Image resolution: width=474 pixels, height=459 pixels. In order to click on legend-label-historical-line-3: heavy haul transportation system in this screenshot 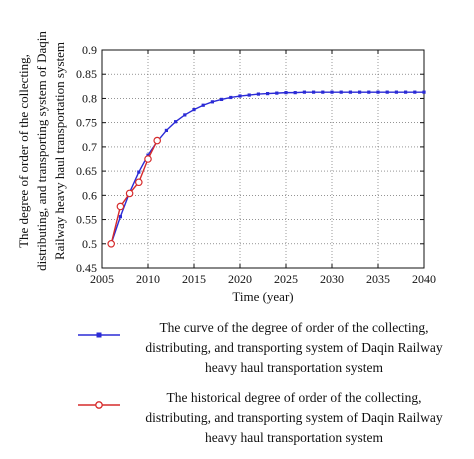, I will do `click(294, 437)`.